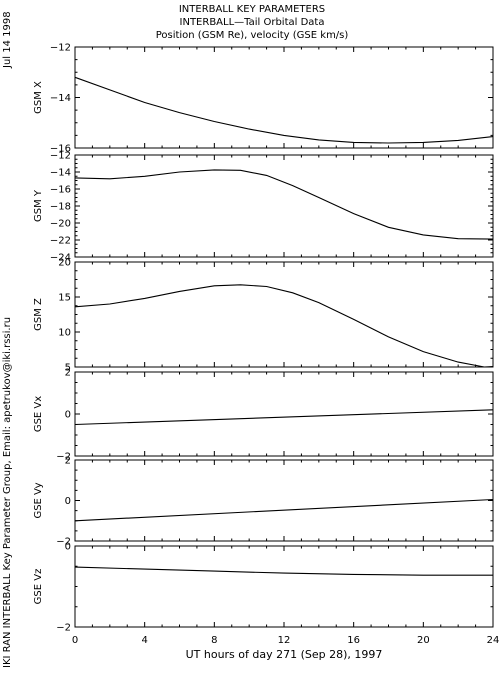 This screenshot has height=684, width=504. What do you see at coordinates (38, 500) in the screenshot?
I see `y-axis-label: GSE Vy` at bounding box center [38, 500].